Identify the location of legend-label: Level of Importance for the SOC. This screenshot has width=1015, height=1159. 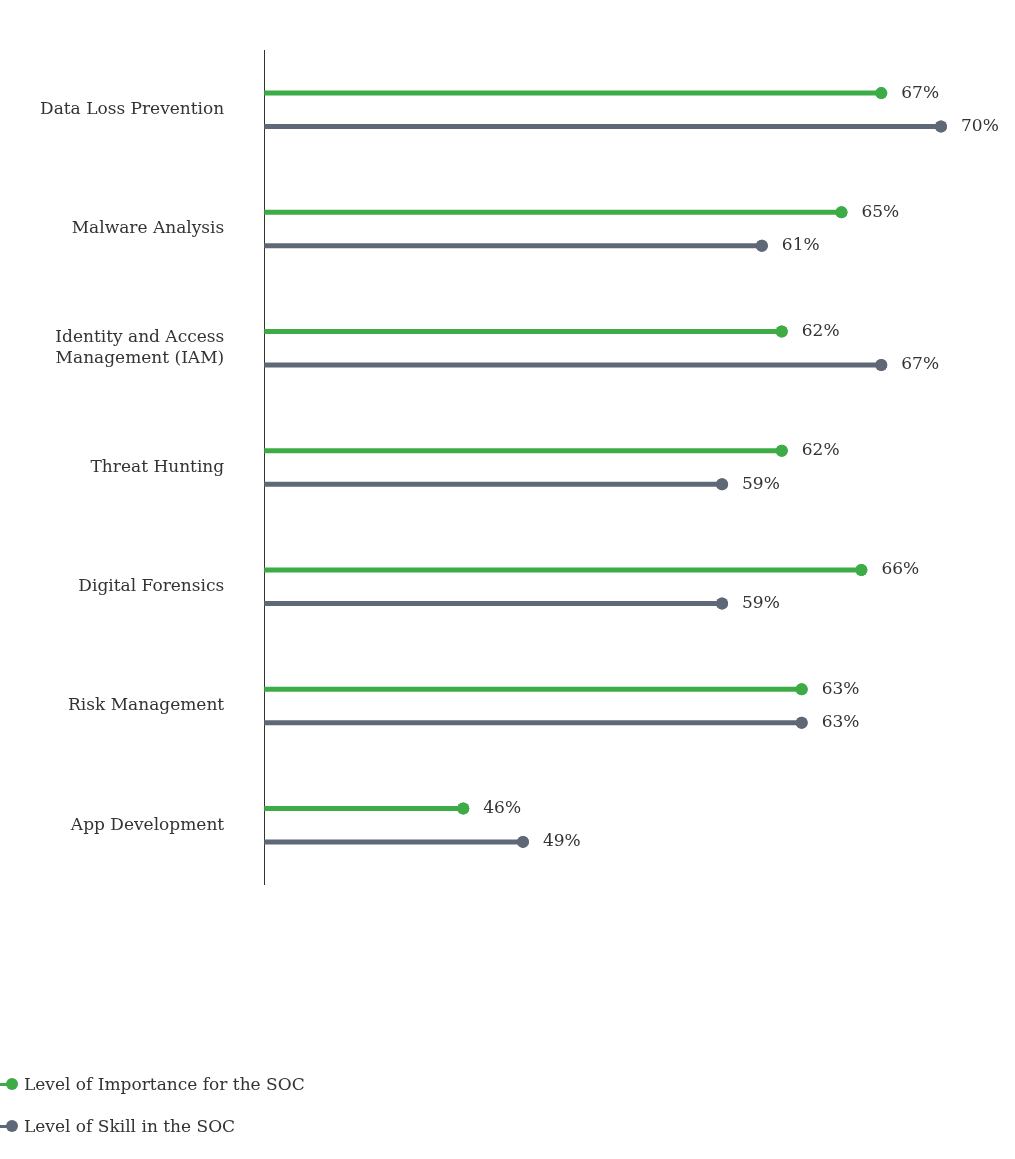
(164, 1084).